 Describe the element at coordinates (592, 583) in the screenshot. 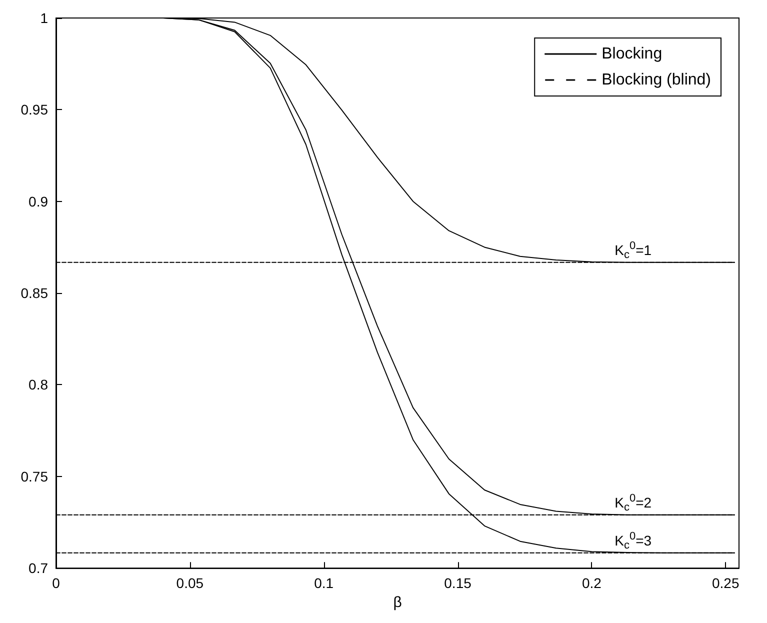

I see `x-tick-label: 0.2` at that location.